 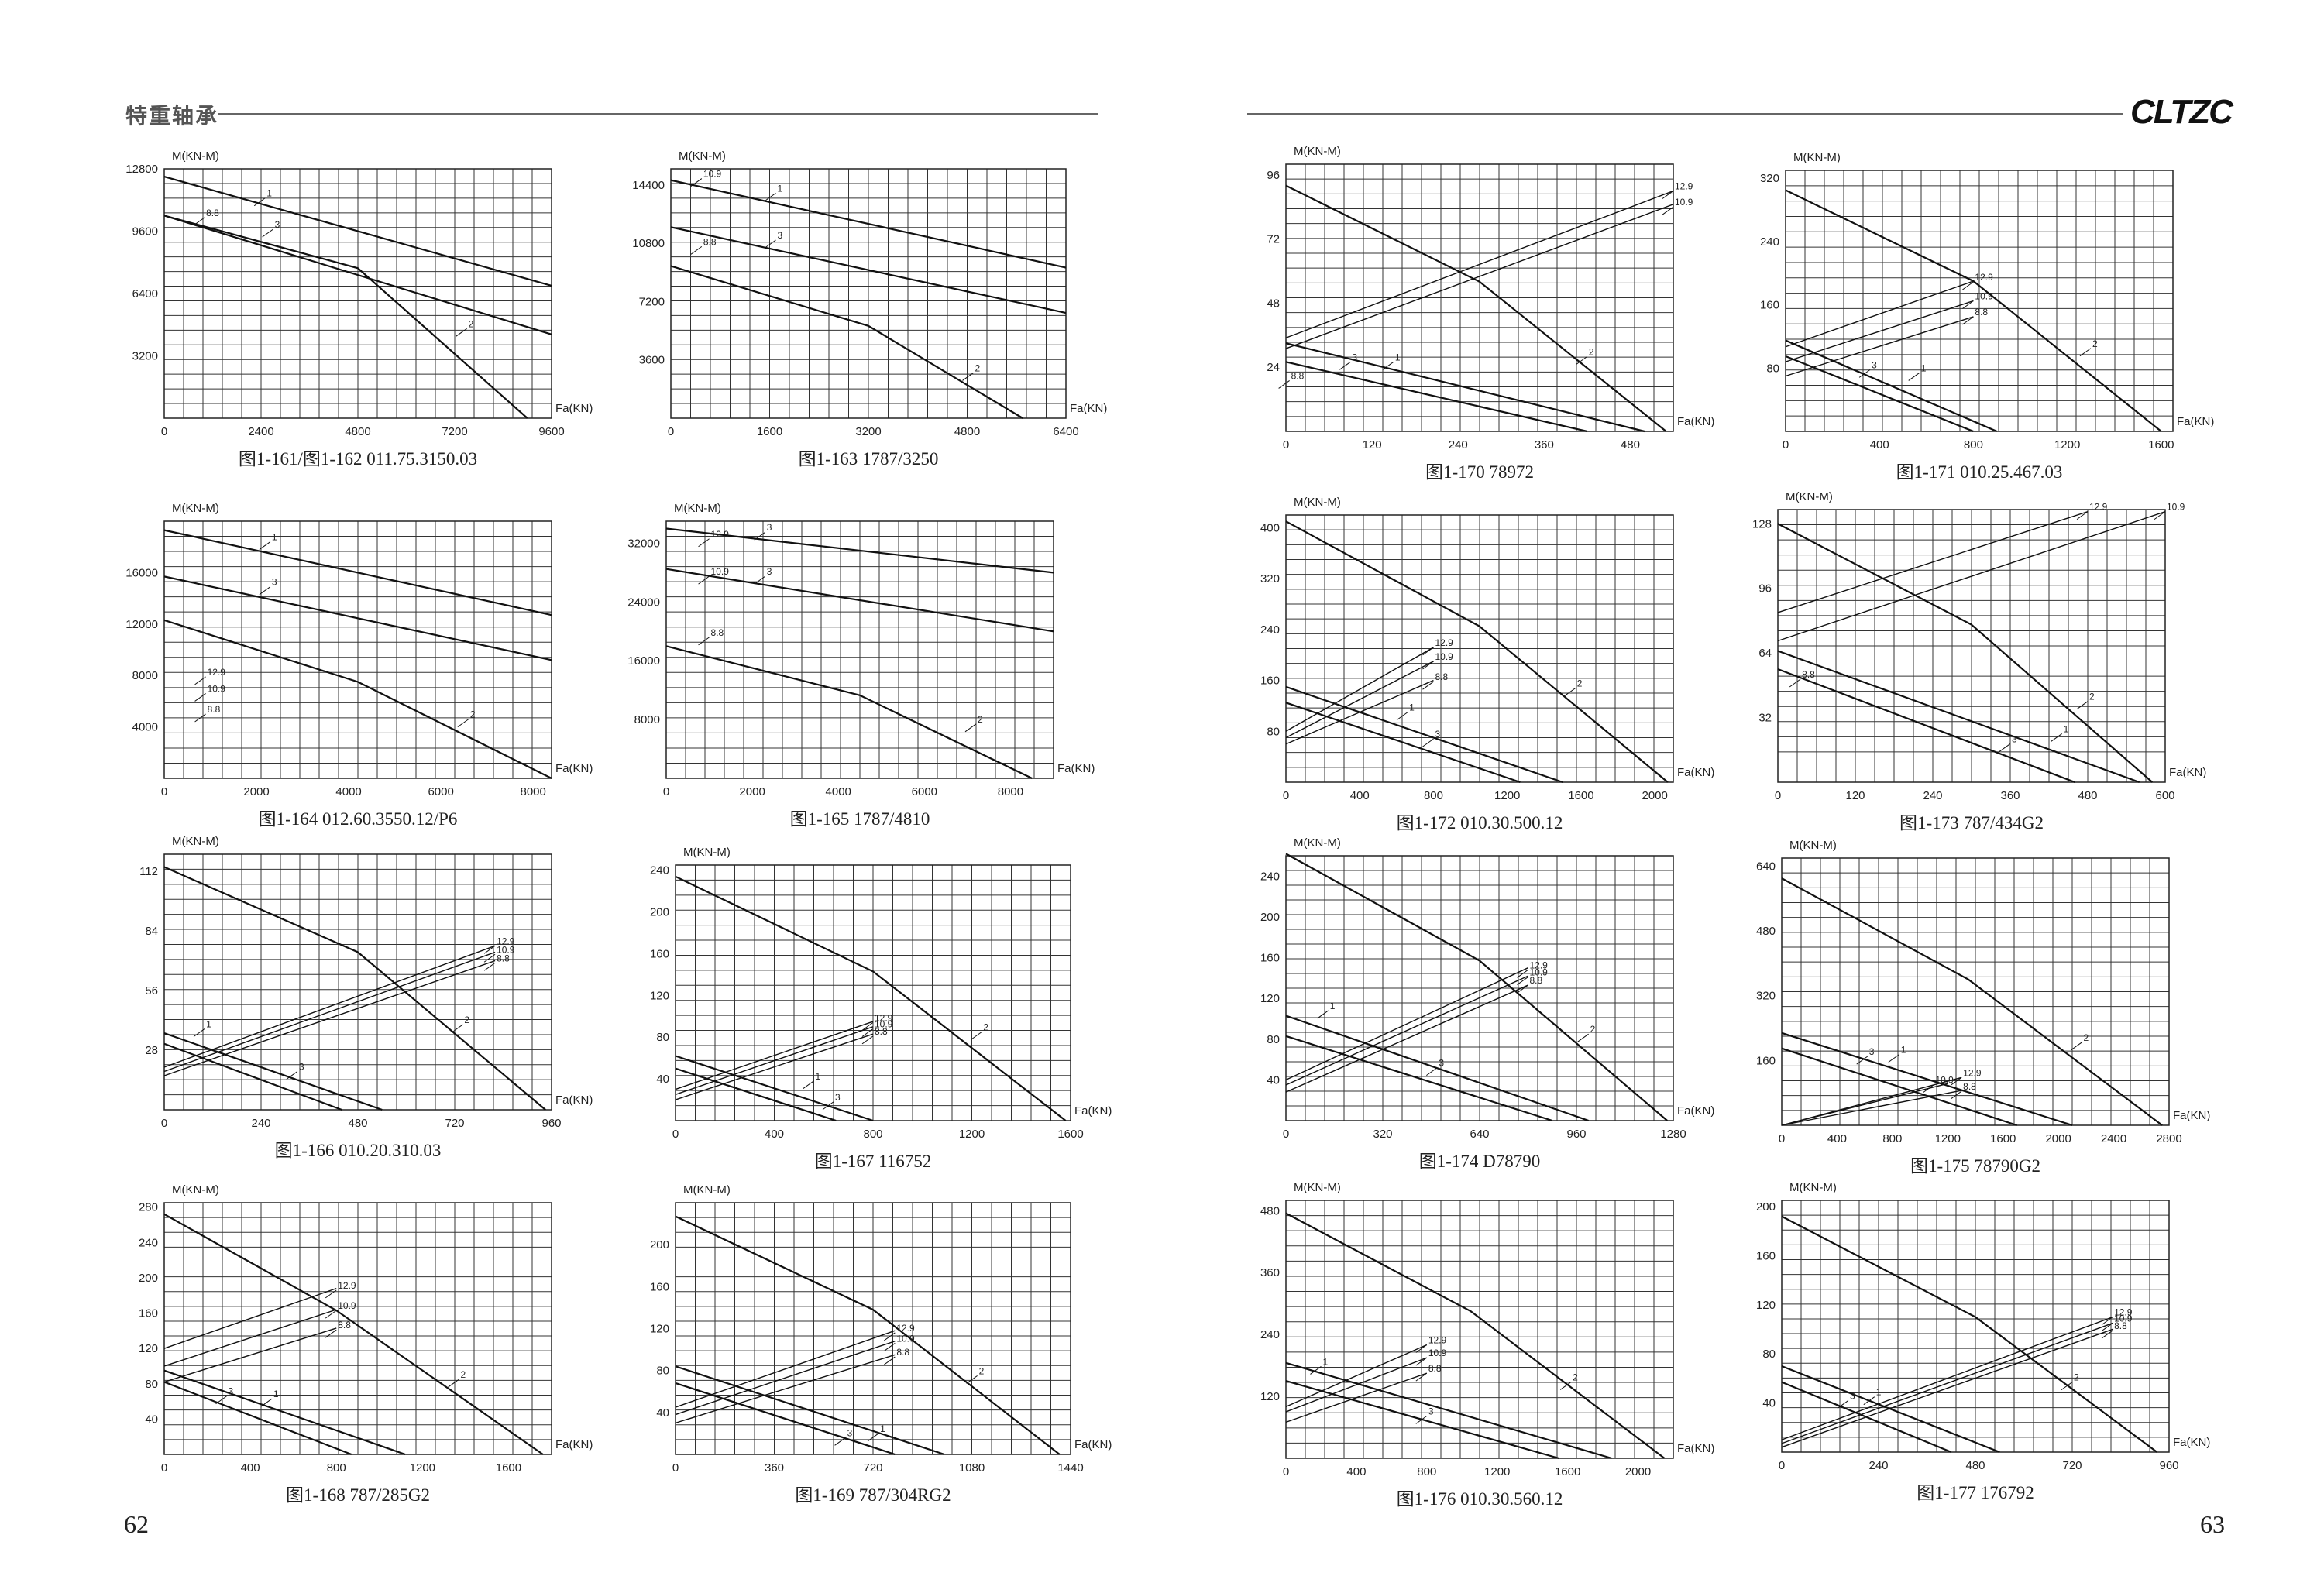 I want to click on chart-caption: 图1-161/图1-162 011.75.3150.03, so click(x=358, y=459).